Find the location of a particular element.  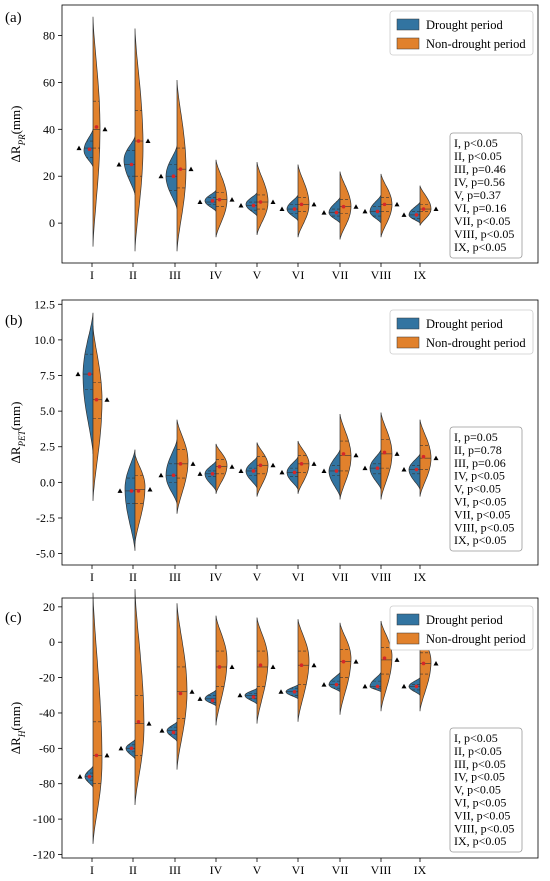

stats-line: VII, p<0.05 is located at coordinates (482, 514).